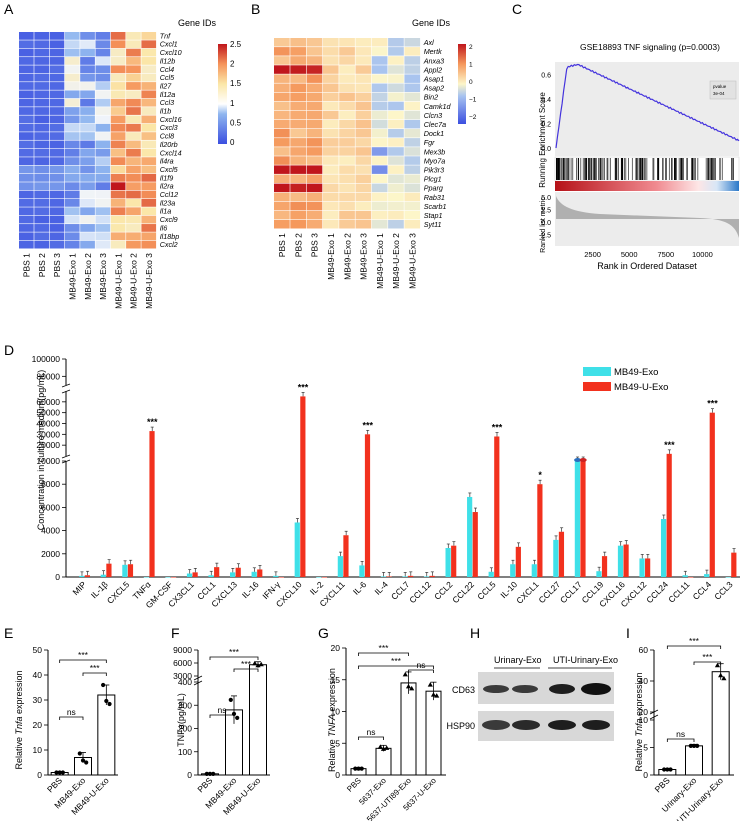 The width and height of the screenshot is (750, 826). What do you see at coordinates (175, 633) in the screenshot?
I see `panel-label-f: F` at bounding box center [175, 633].